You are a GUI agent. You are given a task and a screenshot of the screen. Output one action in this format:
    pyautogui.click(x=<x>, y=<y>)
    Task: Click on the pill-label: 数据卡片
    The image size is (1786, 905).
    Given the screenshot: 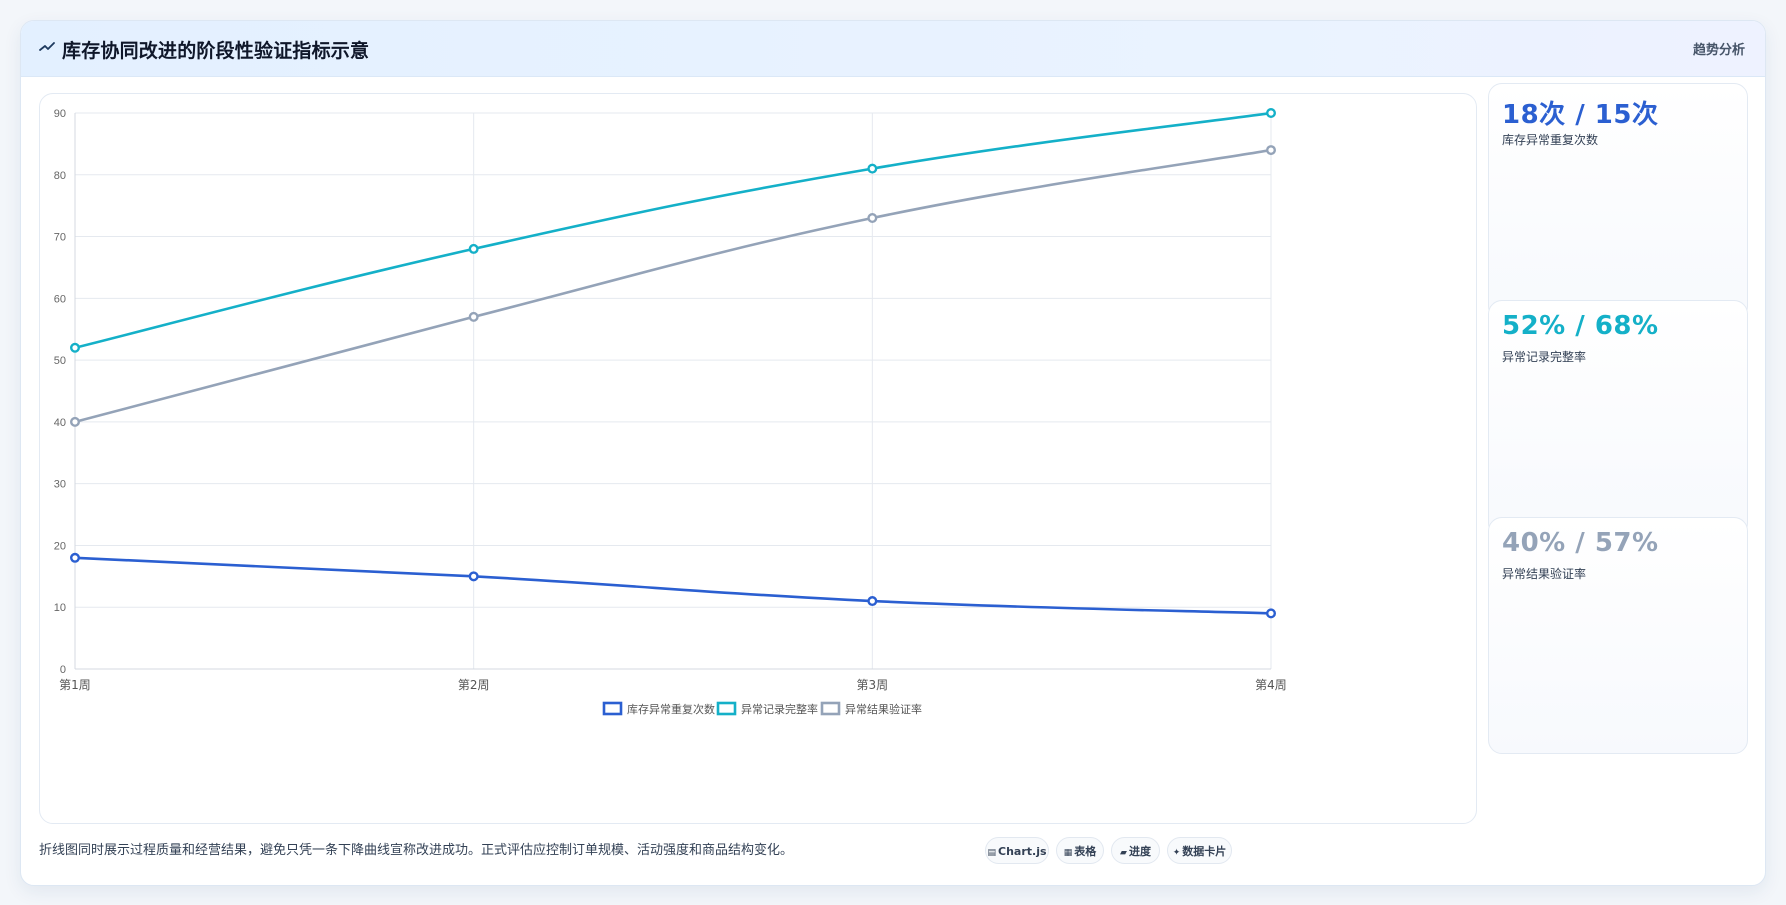 What is the action you would take?
    pyautogui.click(x=1204, y=851)
    